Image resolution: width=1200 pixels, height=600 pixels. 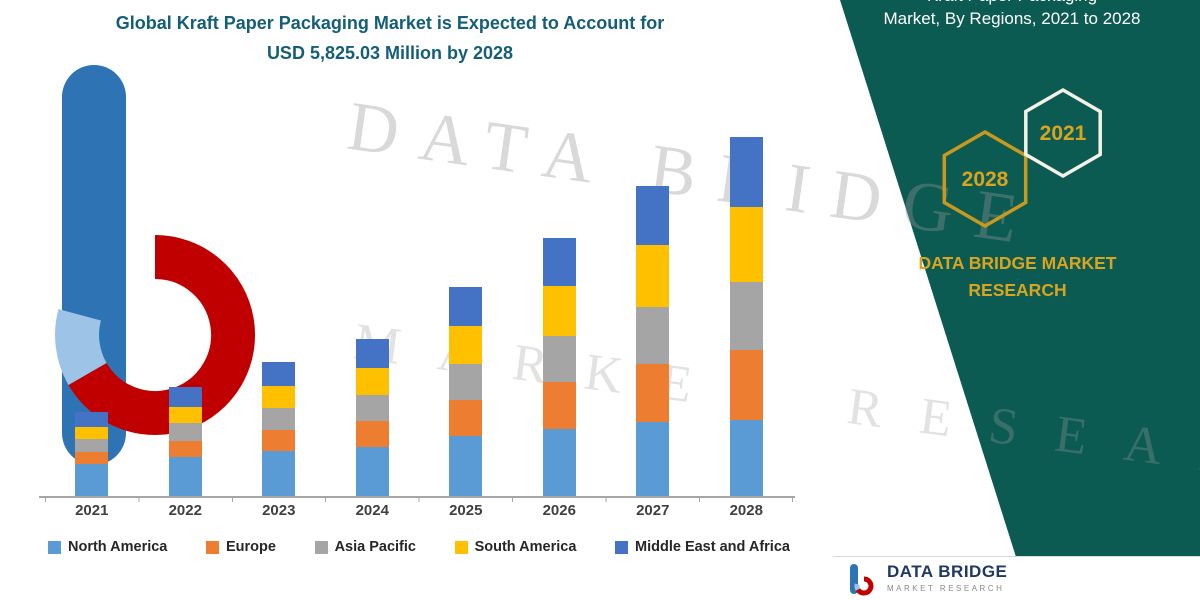 I want to click on panel-brand-text: DATA BRIDGE MARKET RESEARCH, so click(x=1017, y=277).